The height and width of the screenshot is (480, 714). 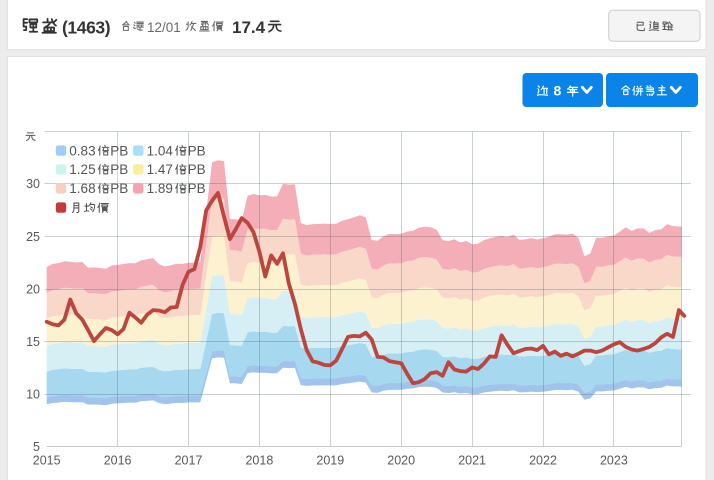 What do you see at coordinates (472, 461) in the screenshot?
I see `svg-text: 2021` at bounding box center [472, 461].